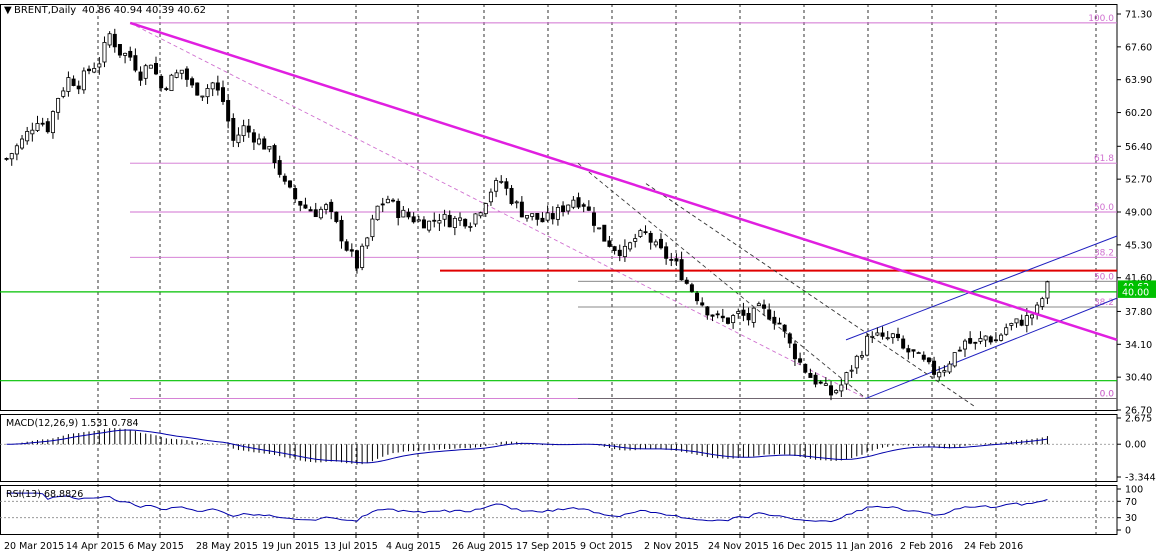 The height and width of the screenshot is (556, 1157). Describe the element at coordinates (722, 280) in the screenshot. I see `fibonacci-diagonal` at that location.